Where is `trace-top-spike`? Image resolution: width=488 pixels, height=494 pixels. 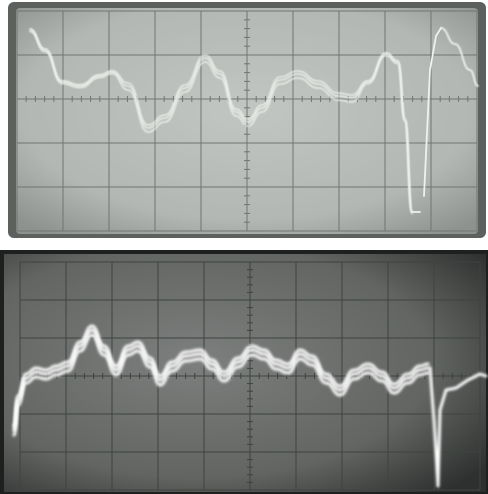
trace-top-spike is located at coordinates (426, 120).